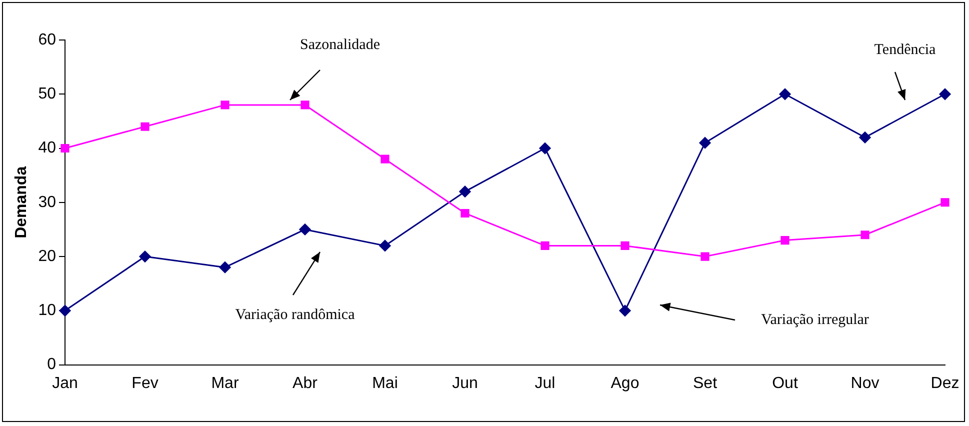 The image size is (969, 426). I want to click on x-tick-label: Fev, so click(145, 383).